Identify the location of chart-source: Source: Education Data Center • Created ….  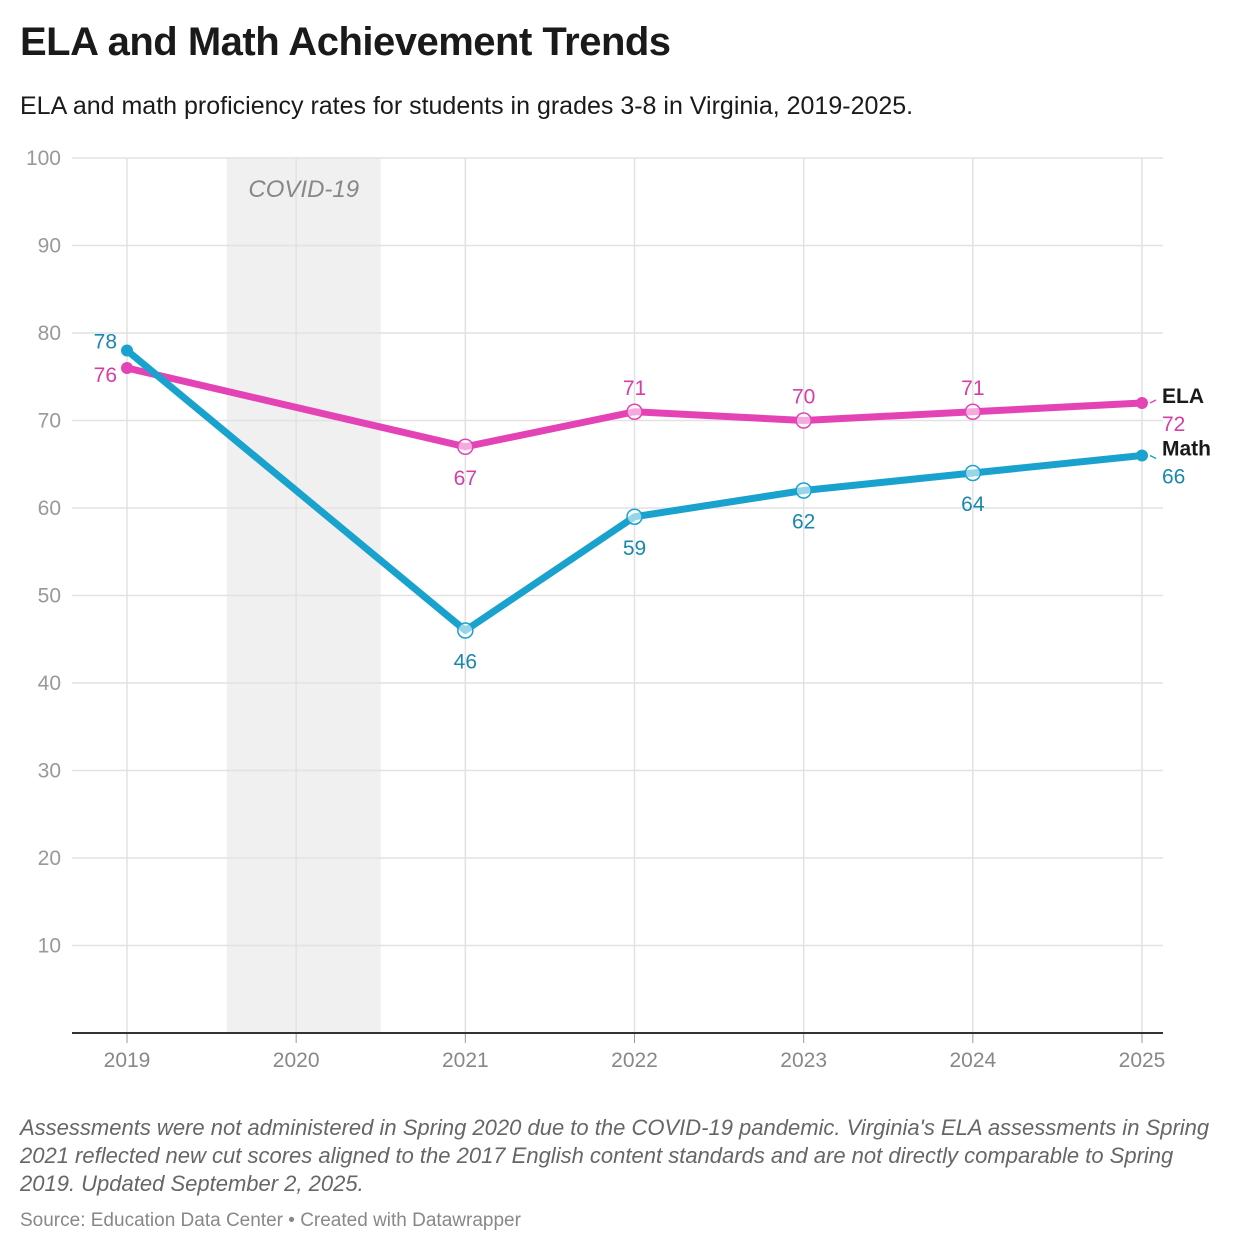
(270, 1220).